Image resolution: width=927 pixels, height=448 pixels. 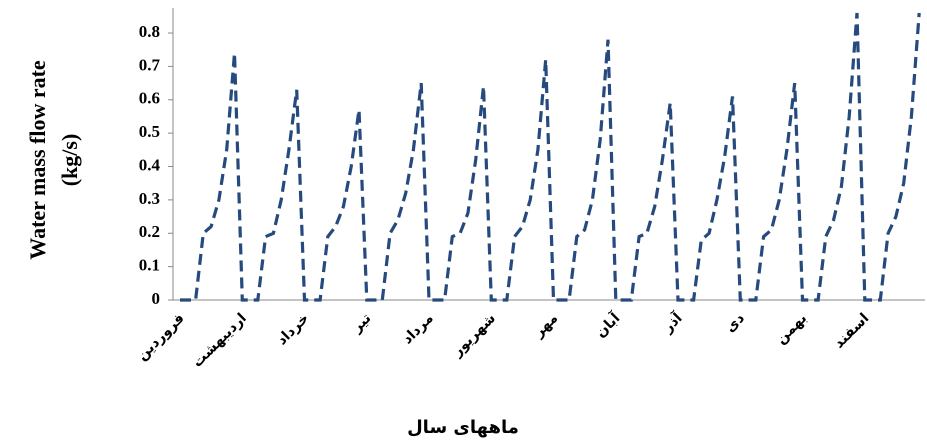 What do you see at coordinates (149, 31) in the screenshot?
I see `y-tick-label: 0.8` at bounding box center [149, 31].